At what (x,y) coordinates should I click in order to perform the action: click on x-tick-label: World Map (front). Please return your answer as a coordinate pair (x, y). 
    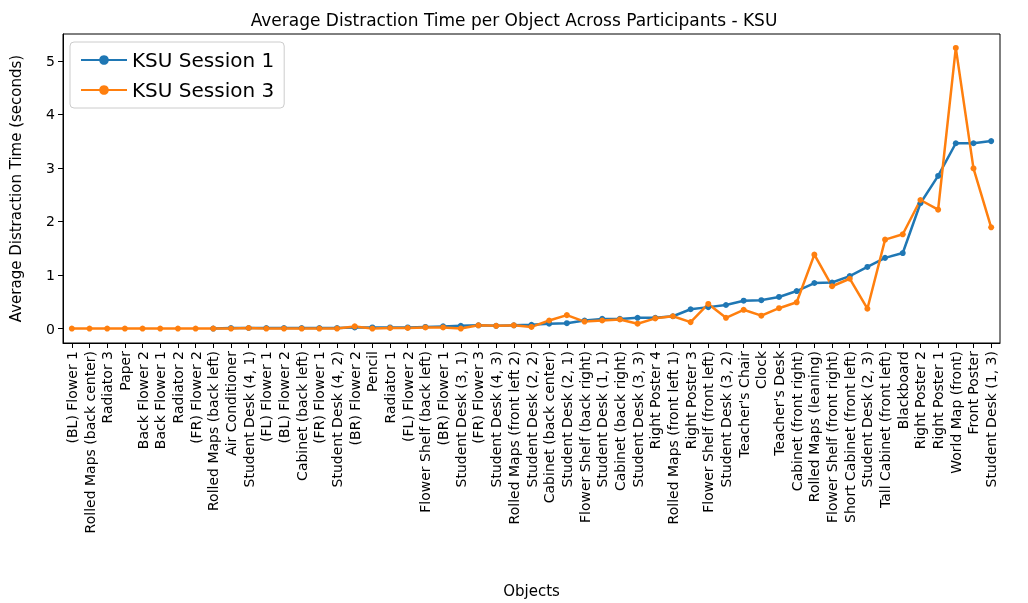
    Looking at the image, I should click on (955, 412).